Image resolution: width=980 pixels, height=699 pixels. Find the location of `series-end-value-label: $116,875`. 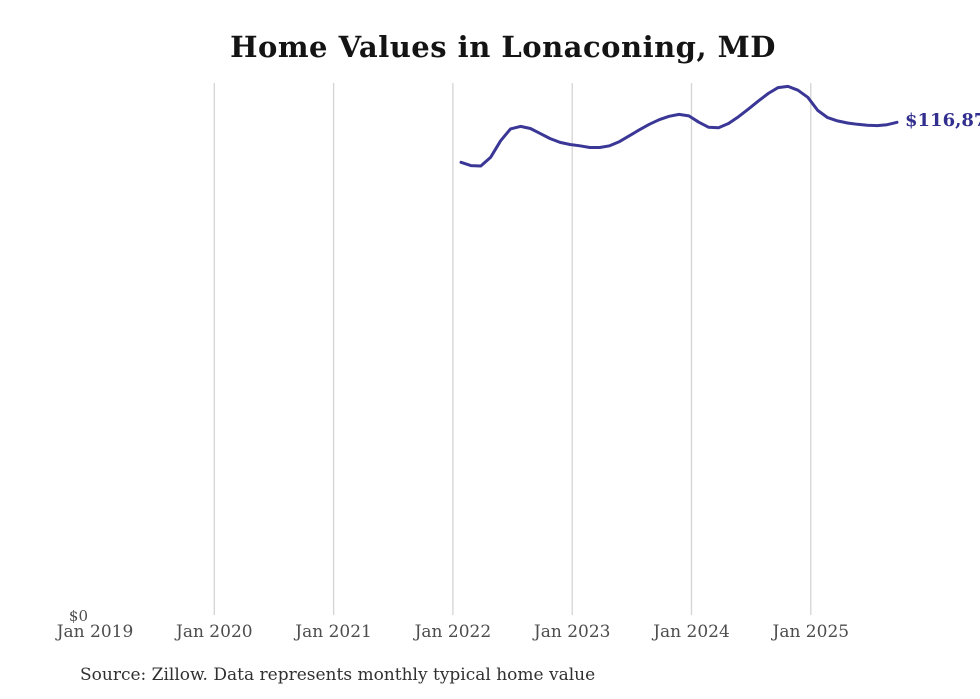

series-end-value-label: $116,875 is located at coordinates (942, 120).